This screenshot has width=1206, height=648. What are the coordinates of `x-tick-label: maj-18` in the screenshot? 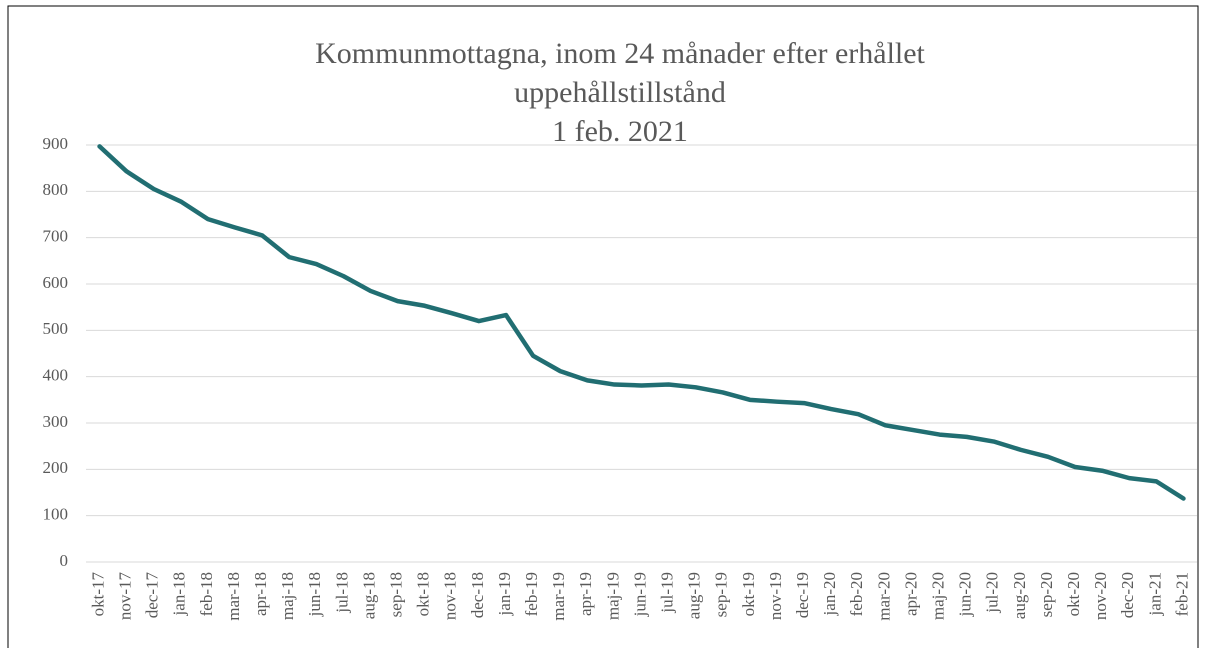 It's located at (287, 596).